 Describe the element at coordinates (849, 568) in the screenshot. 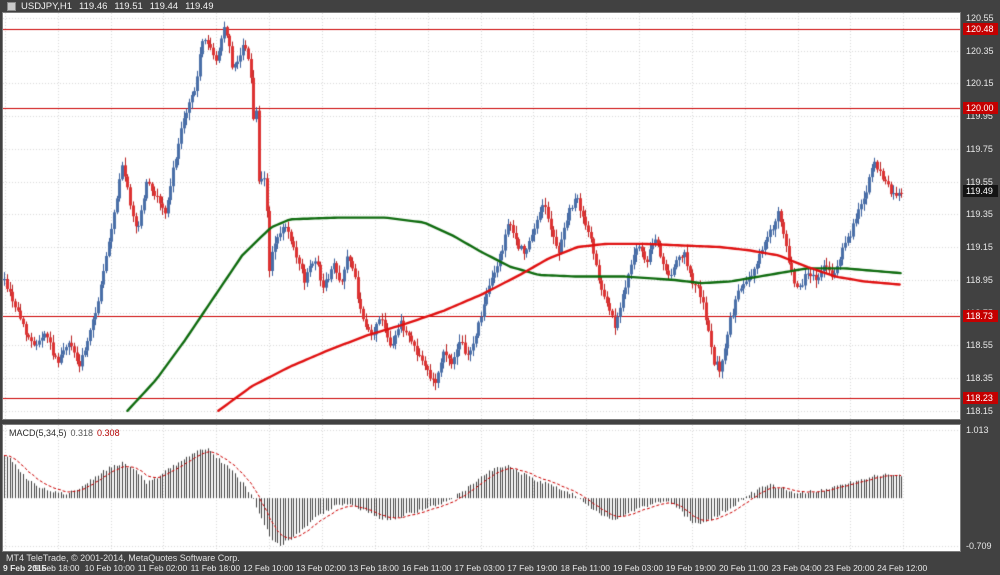

I see `time-axis-label: 23 Feb 20:00` at that location.